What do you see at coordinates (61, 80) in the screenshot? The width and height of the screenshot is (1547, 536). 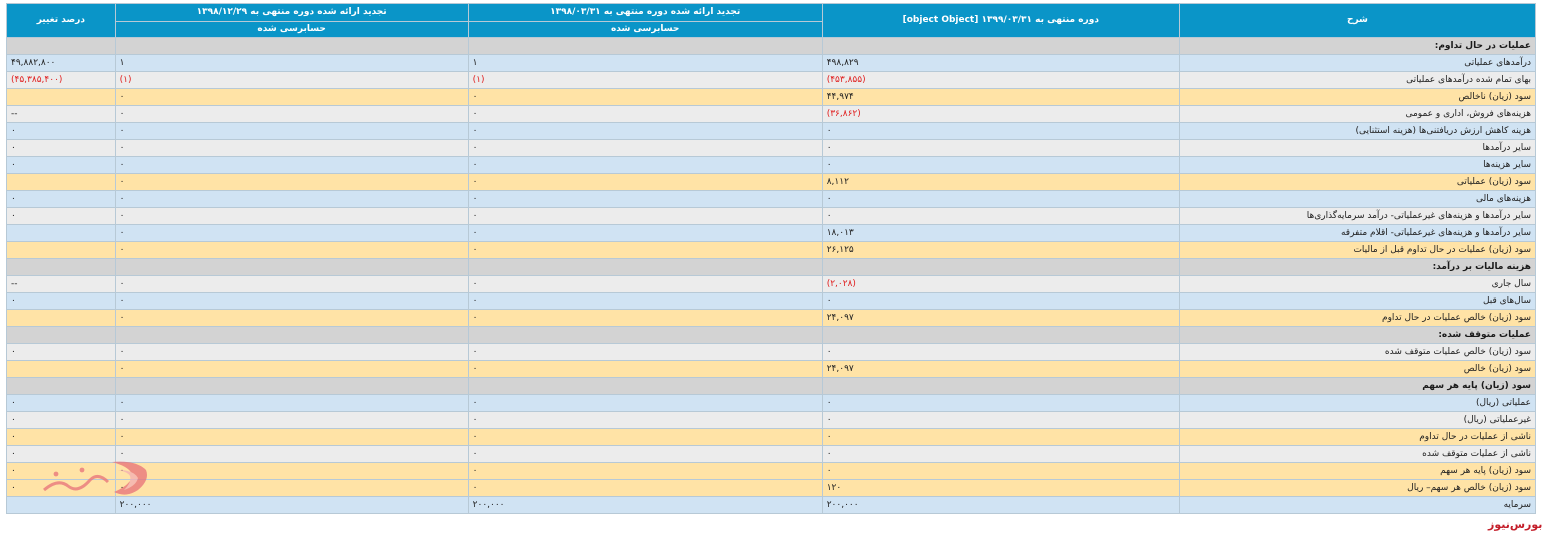 I see `value-change: (۴۵,۳۸۵,۴۰۰)` at bounding box center [61, 80].